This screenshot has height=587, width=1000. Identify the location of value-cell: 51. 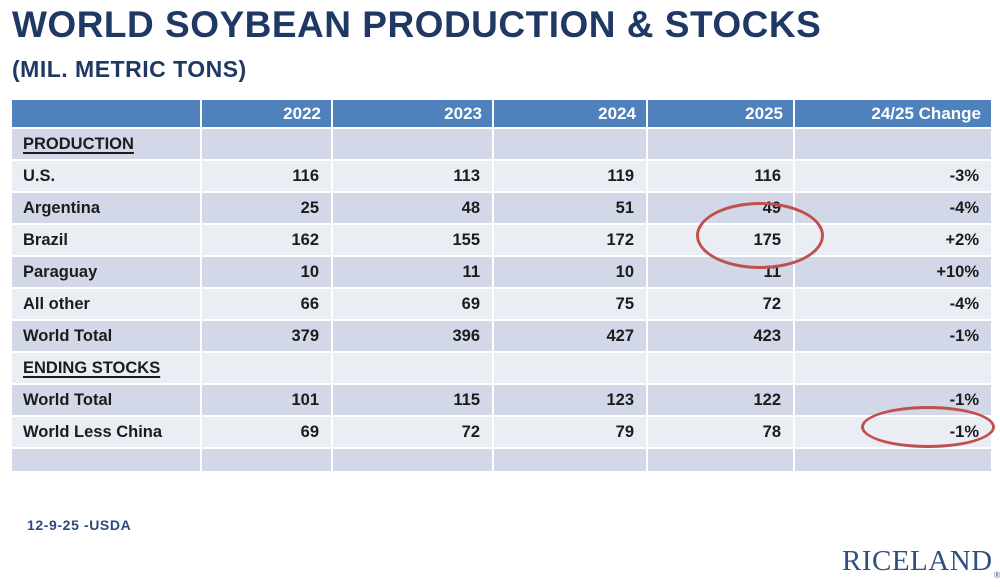
(570, 208).